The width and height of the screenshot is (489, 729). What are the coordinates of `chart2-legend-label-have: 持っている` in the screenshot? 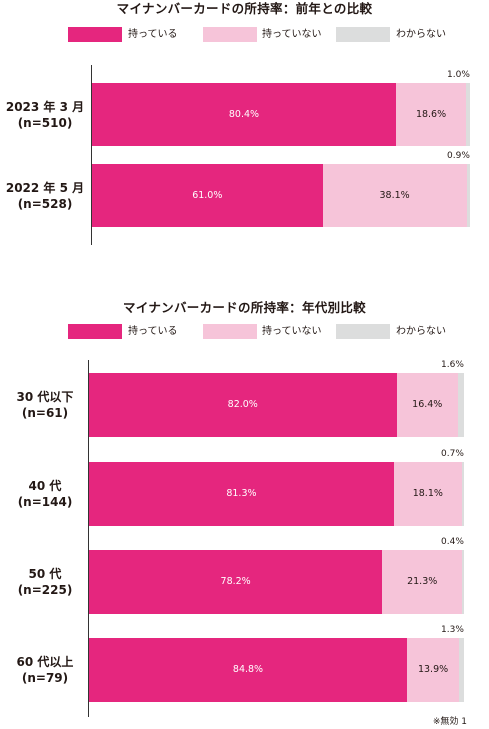 It's located at (153, 331).